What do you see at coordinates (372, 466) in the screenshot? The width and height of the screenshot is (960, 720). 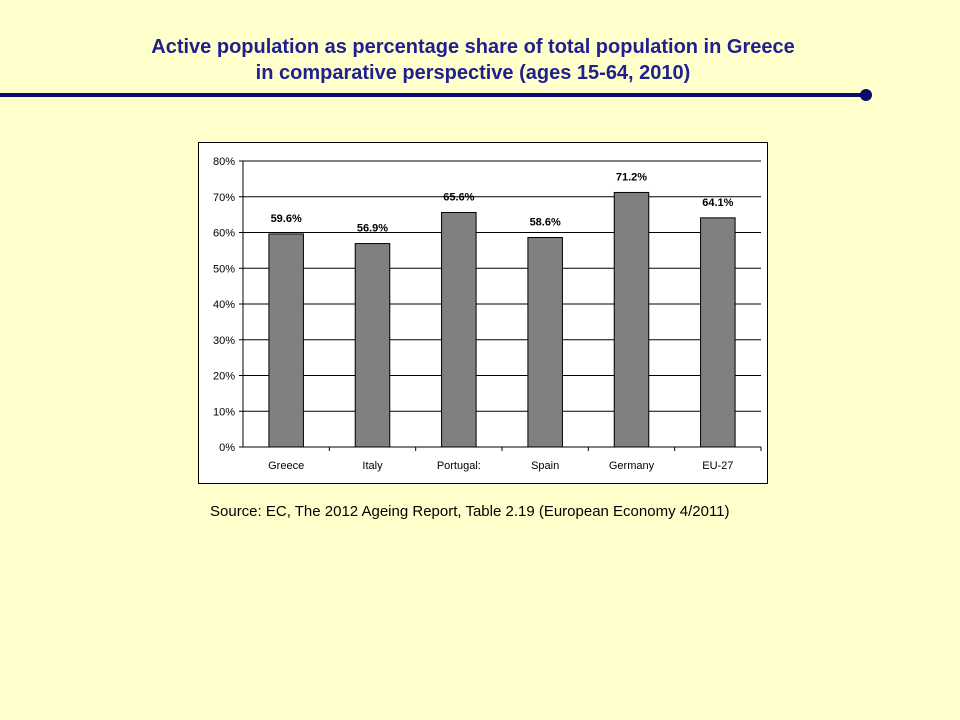 I see `x-tick-label: Italy` at bounding box center [372, 466].